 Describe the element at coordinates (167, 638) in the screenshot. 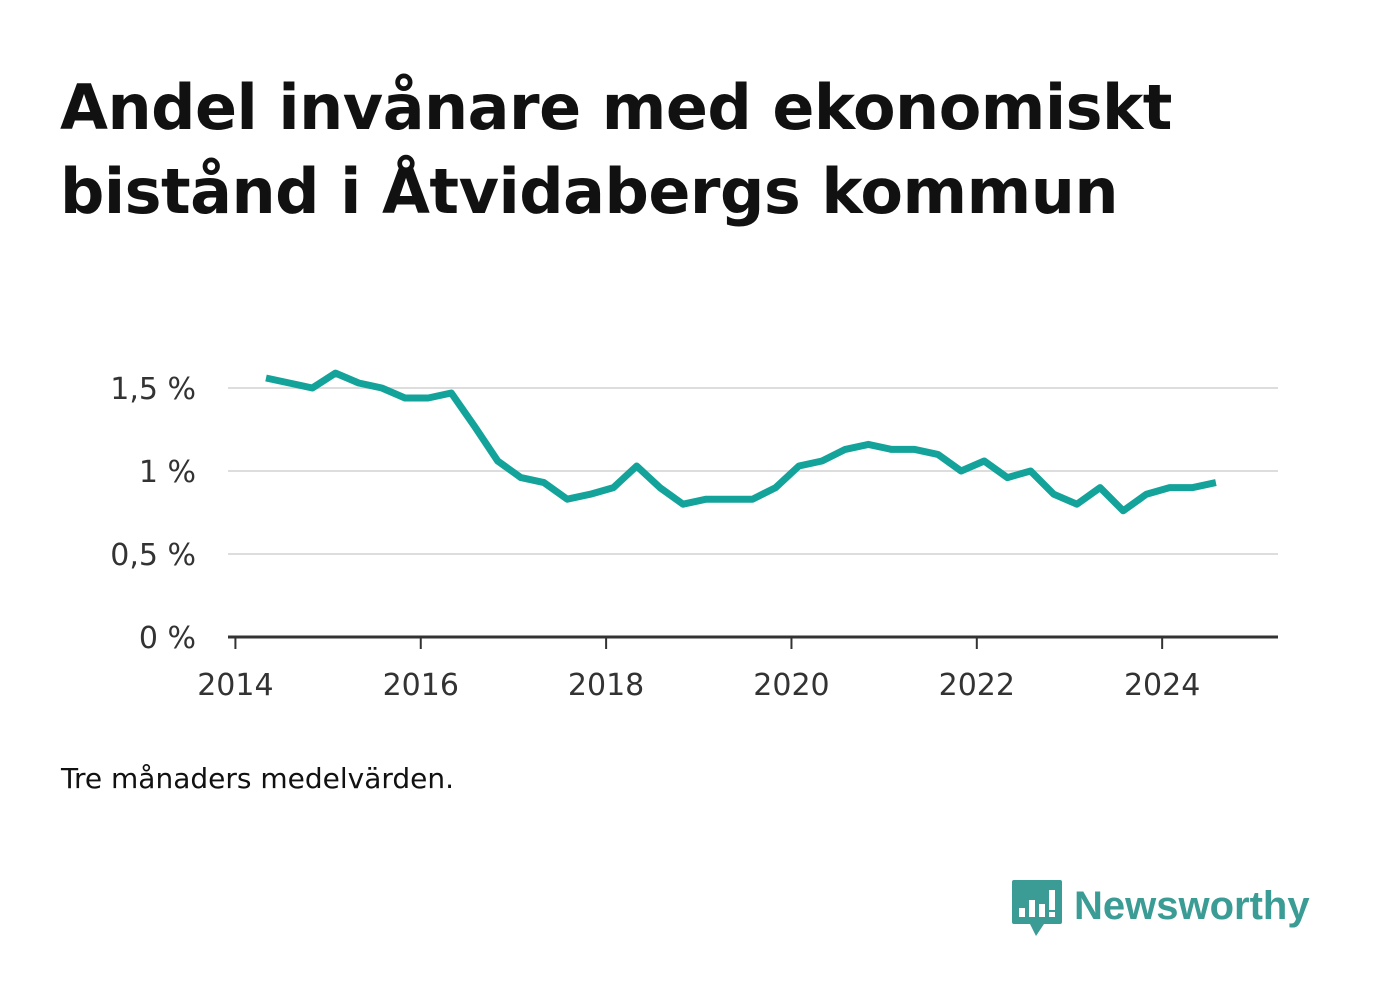

I see `y-tick-label: 0 %` at that location.